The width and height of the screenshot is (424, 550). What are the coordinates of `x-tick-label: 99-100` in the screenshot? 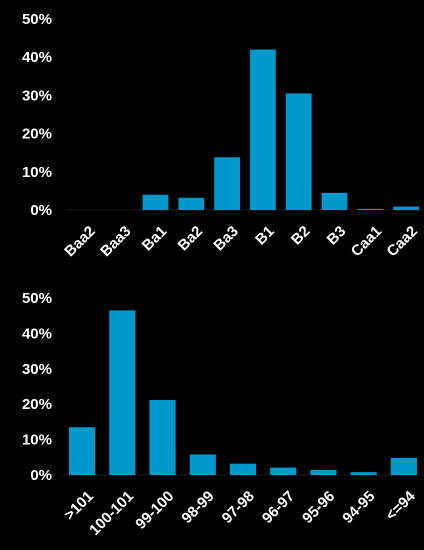 It's located at (154, 510).